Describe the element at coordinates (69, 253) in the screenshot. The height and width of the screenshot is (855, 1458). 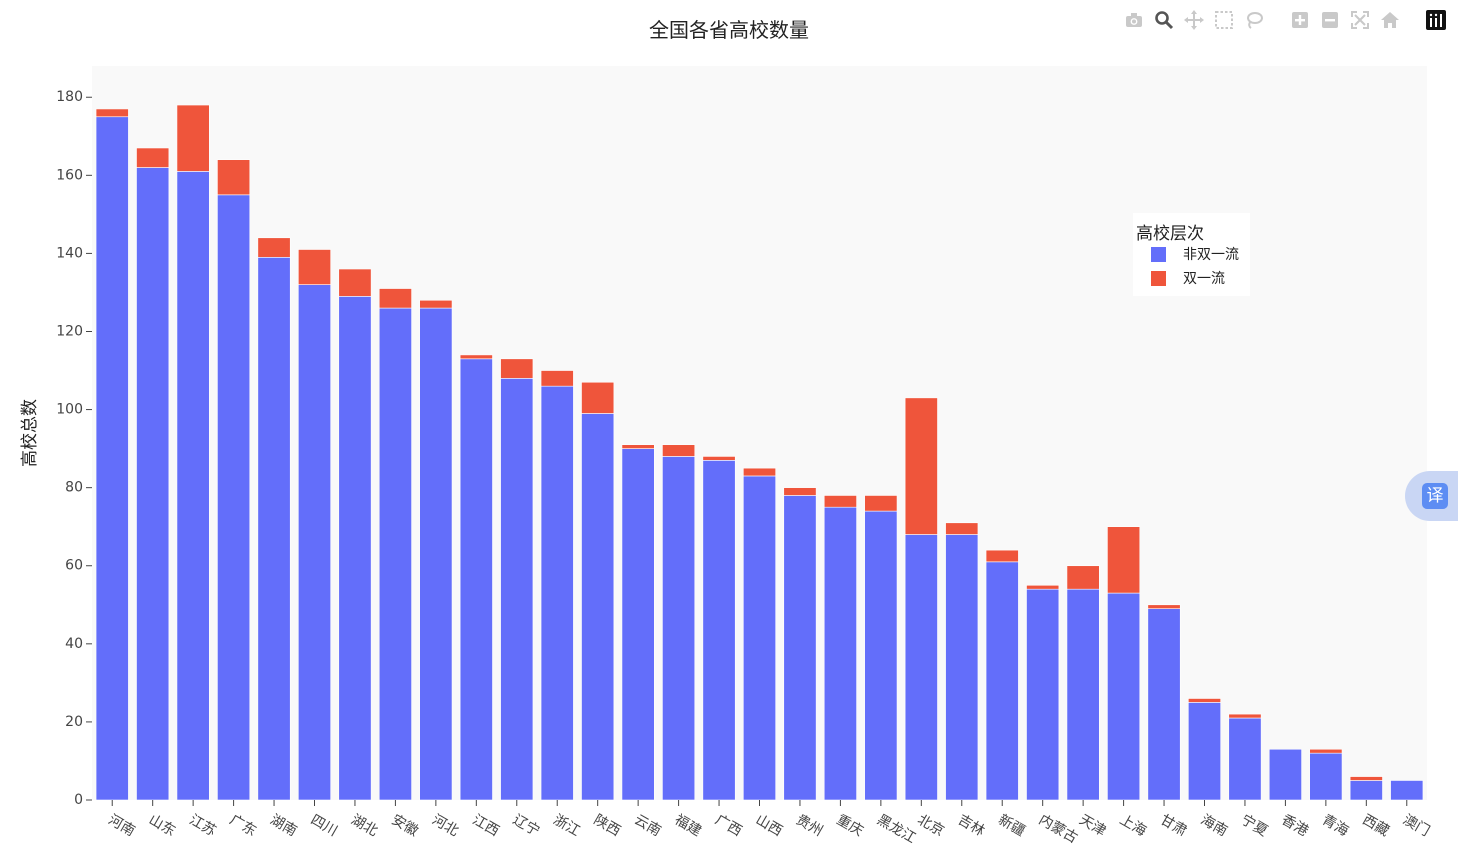
I see `y-tick-label: 140` at that location.